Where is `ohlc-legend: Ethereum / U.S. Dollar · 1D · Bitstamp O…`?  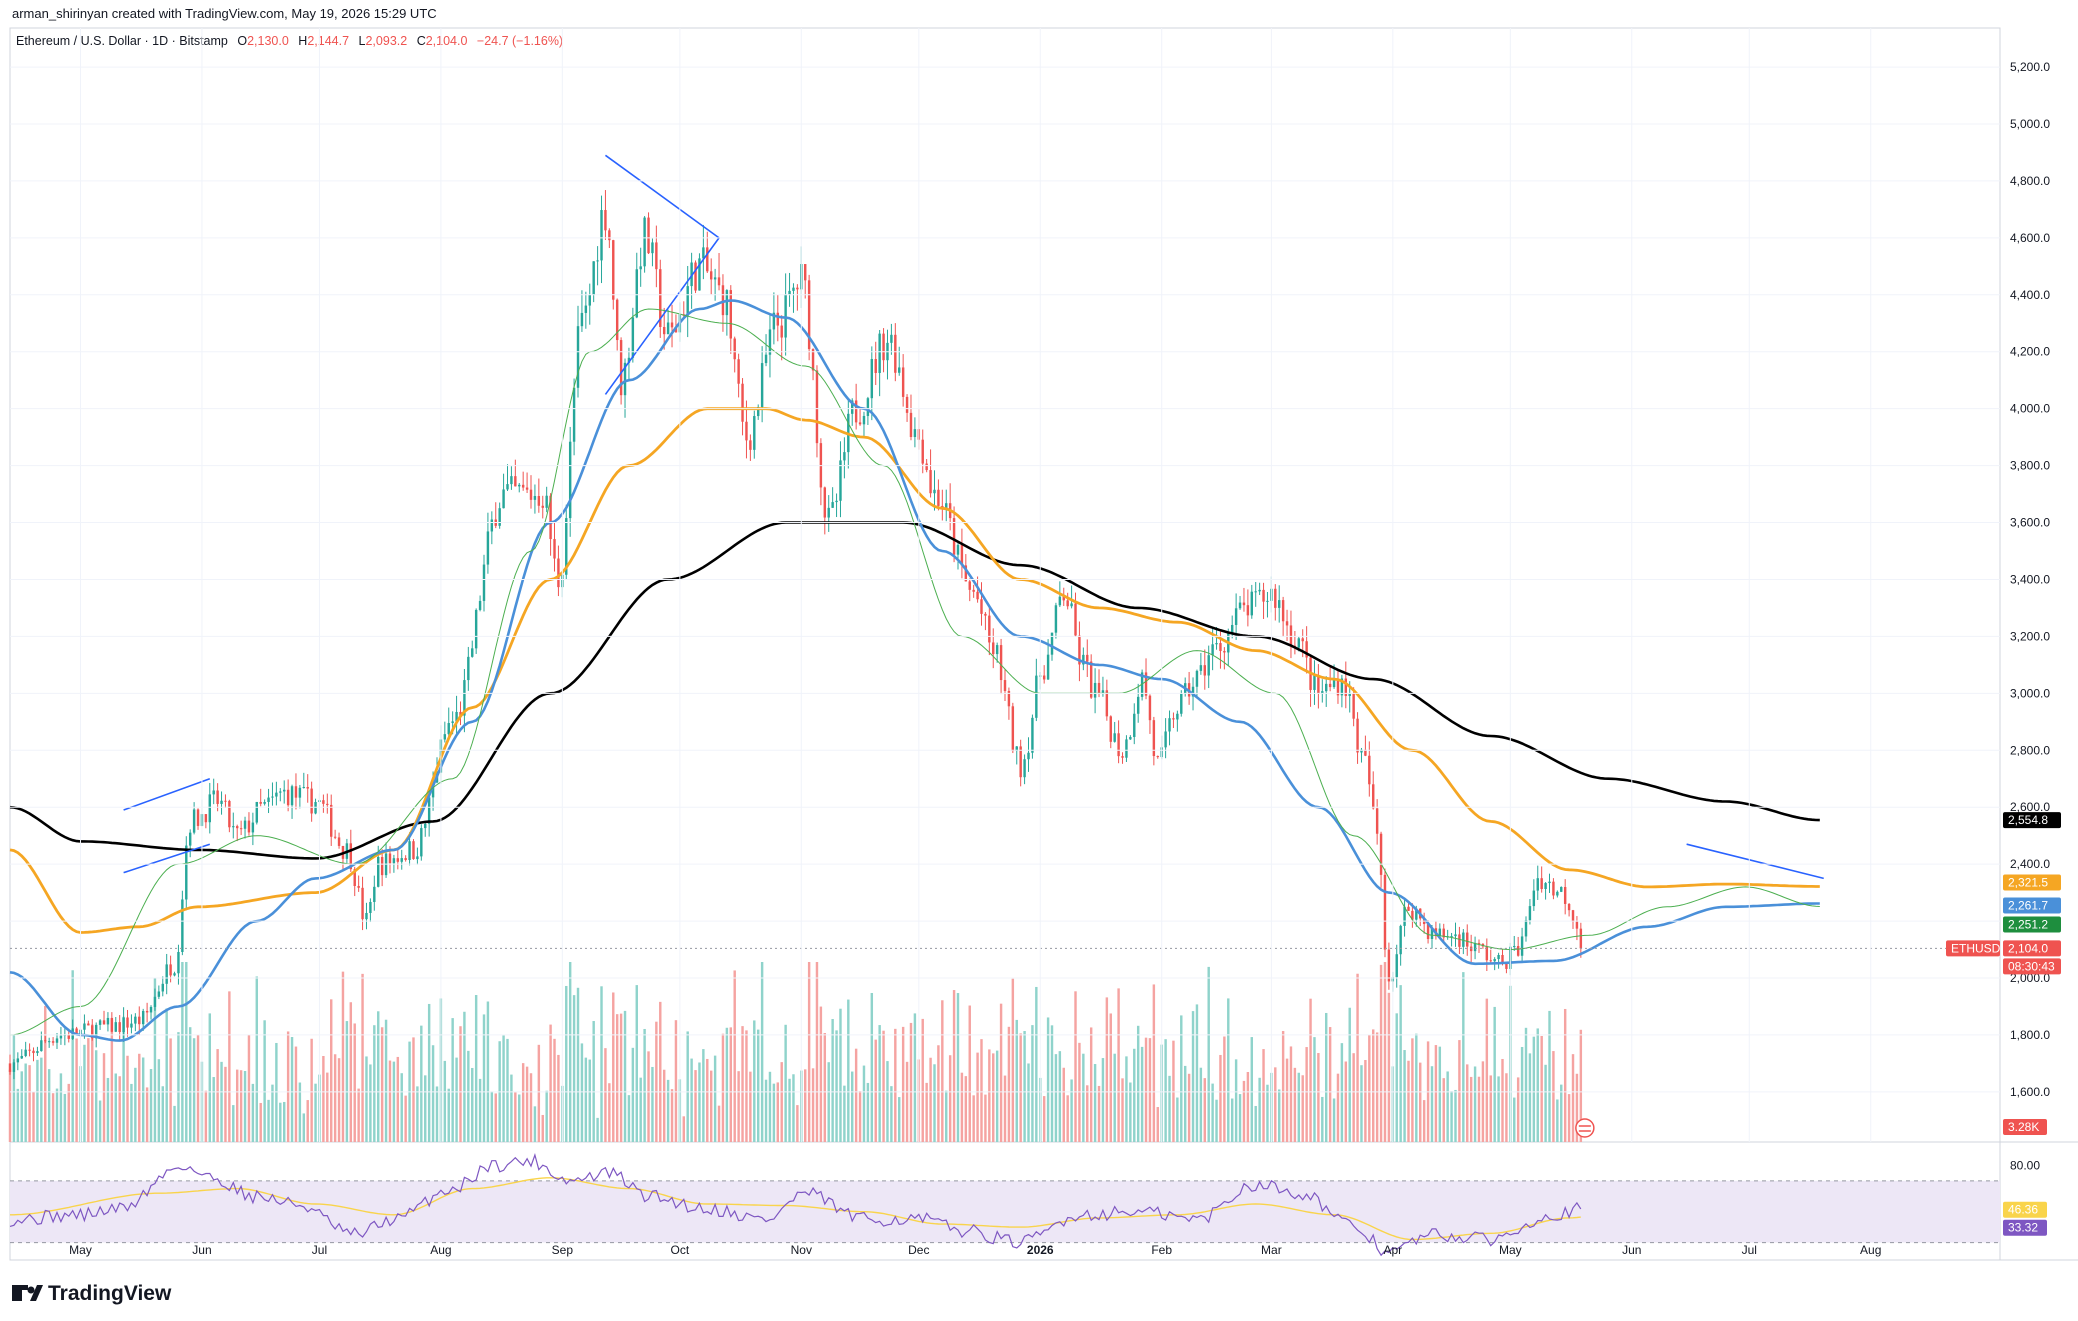 ohlc-legend: Ethereum / U.S. Dollar · 1D · Bitstamp O… is located at coordinates (289, 41).